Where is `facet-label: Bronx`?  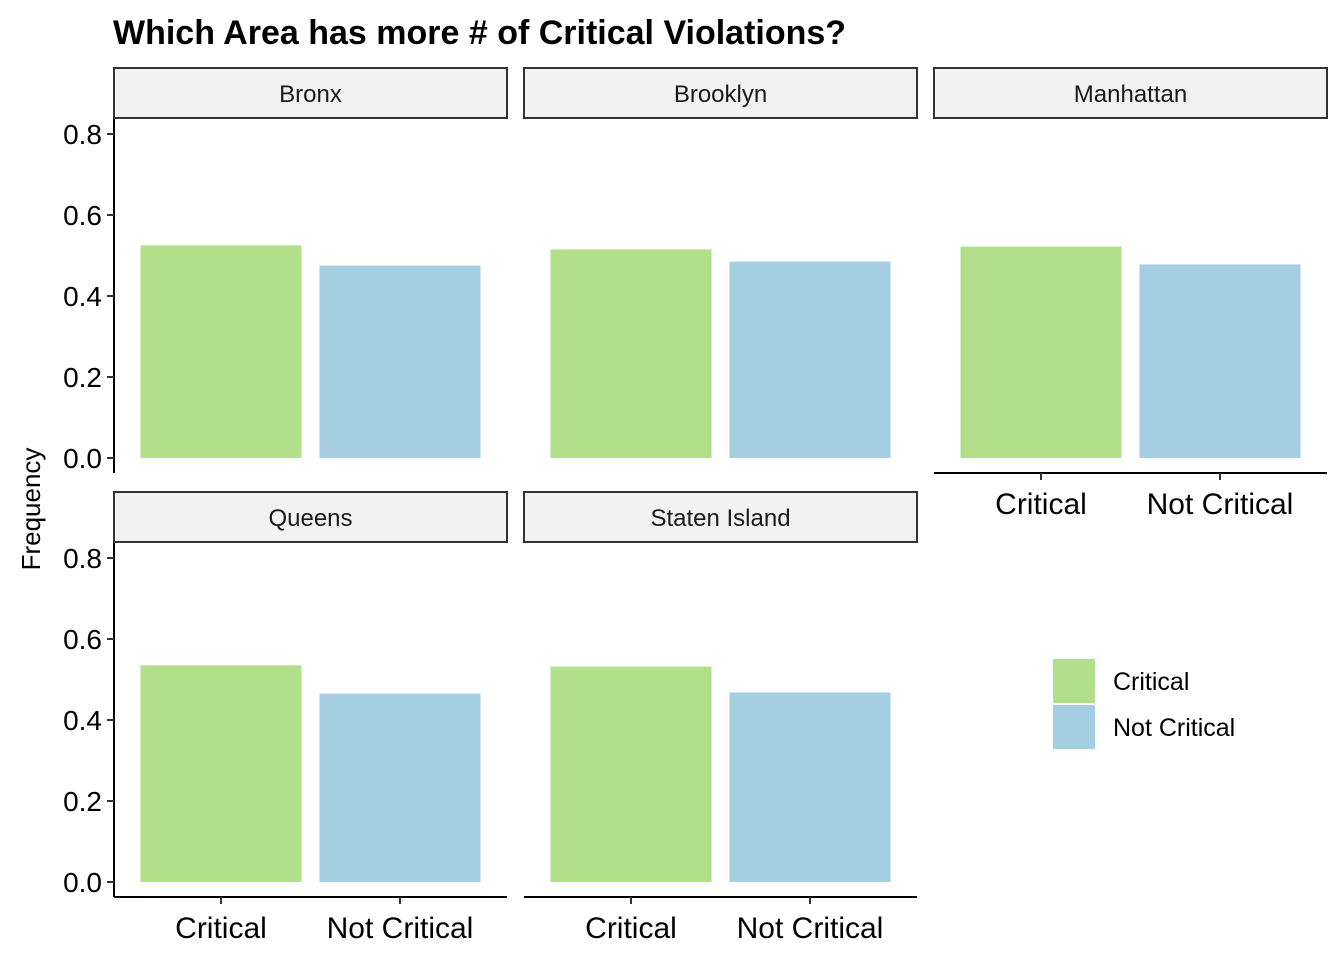 facet-label: Bronx is located at coordinates (310, 94).